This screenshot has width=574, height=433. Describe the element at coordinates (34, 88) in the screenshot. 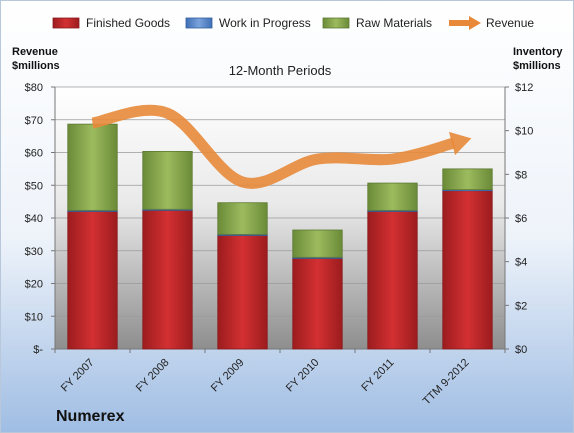

I see `left-tick-label: $80` at that location.